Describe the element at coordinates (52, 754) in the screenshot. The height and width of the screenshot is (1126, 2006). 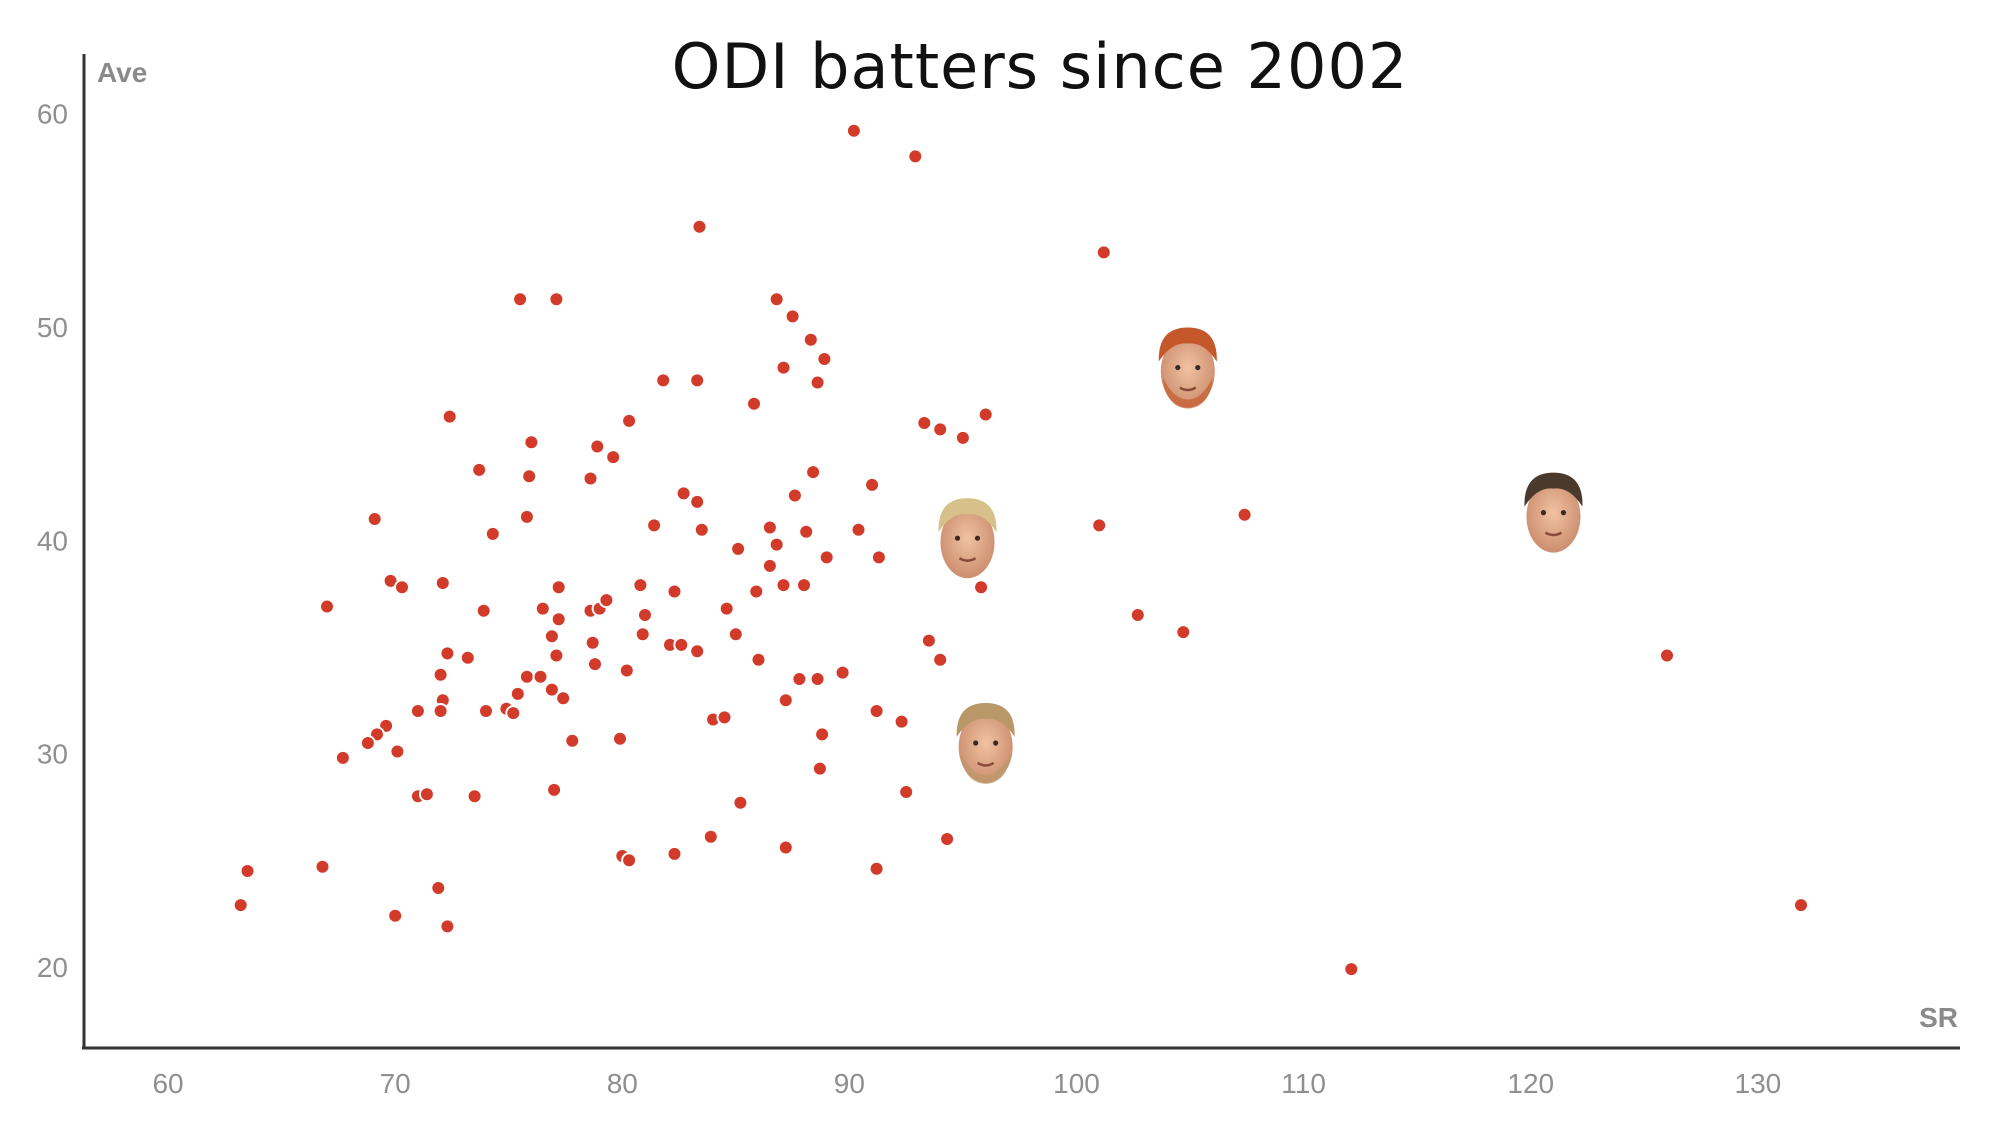
I see `y-tick-label: 30` at that location.